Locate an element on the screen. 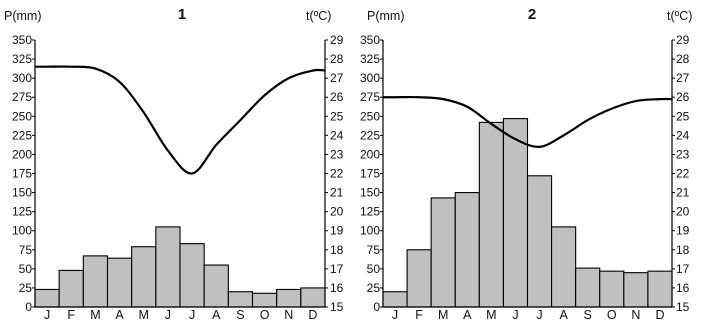  right-tick-label: 17 is located at coordinates (683, 269).